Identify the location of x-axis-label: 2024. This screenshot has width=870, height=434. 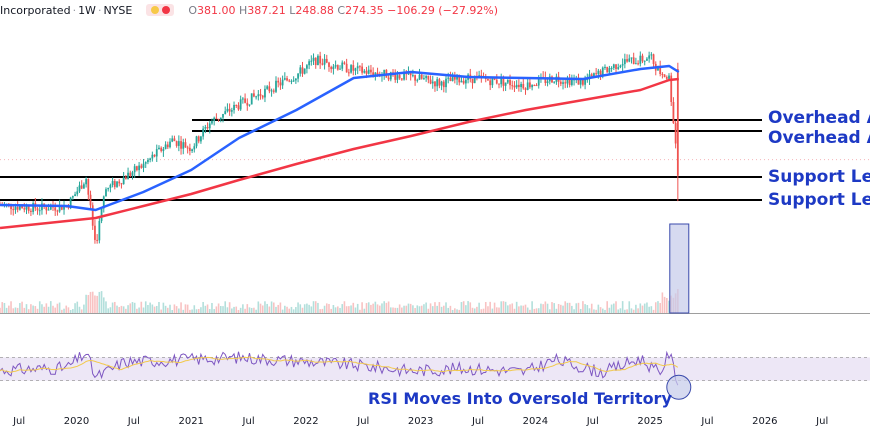
(535, 421).